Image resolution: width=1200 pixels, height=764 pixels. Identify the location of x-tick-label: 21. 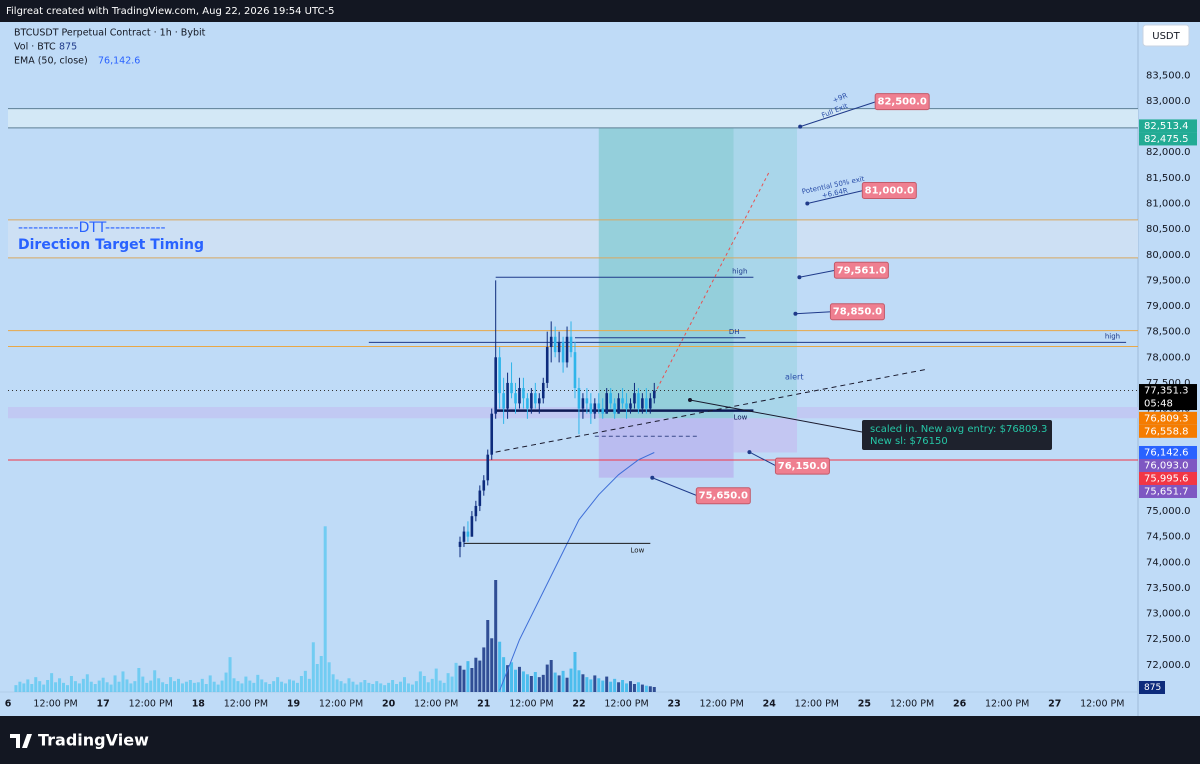
(483, 704).